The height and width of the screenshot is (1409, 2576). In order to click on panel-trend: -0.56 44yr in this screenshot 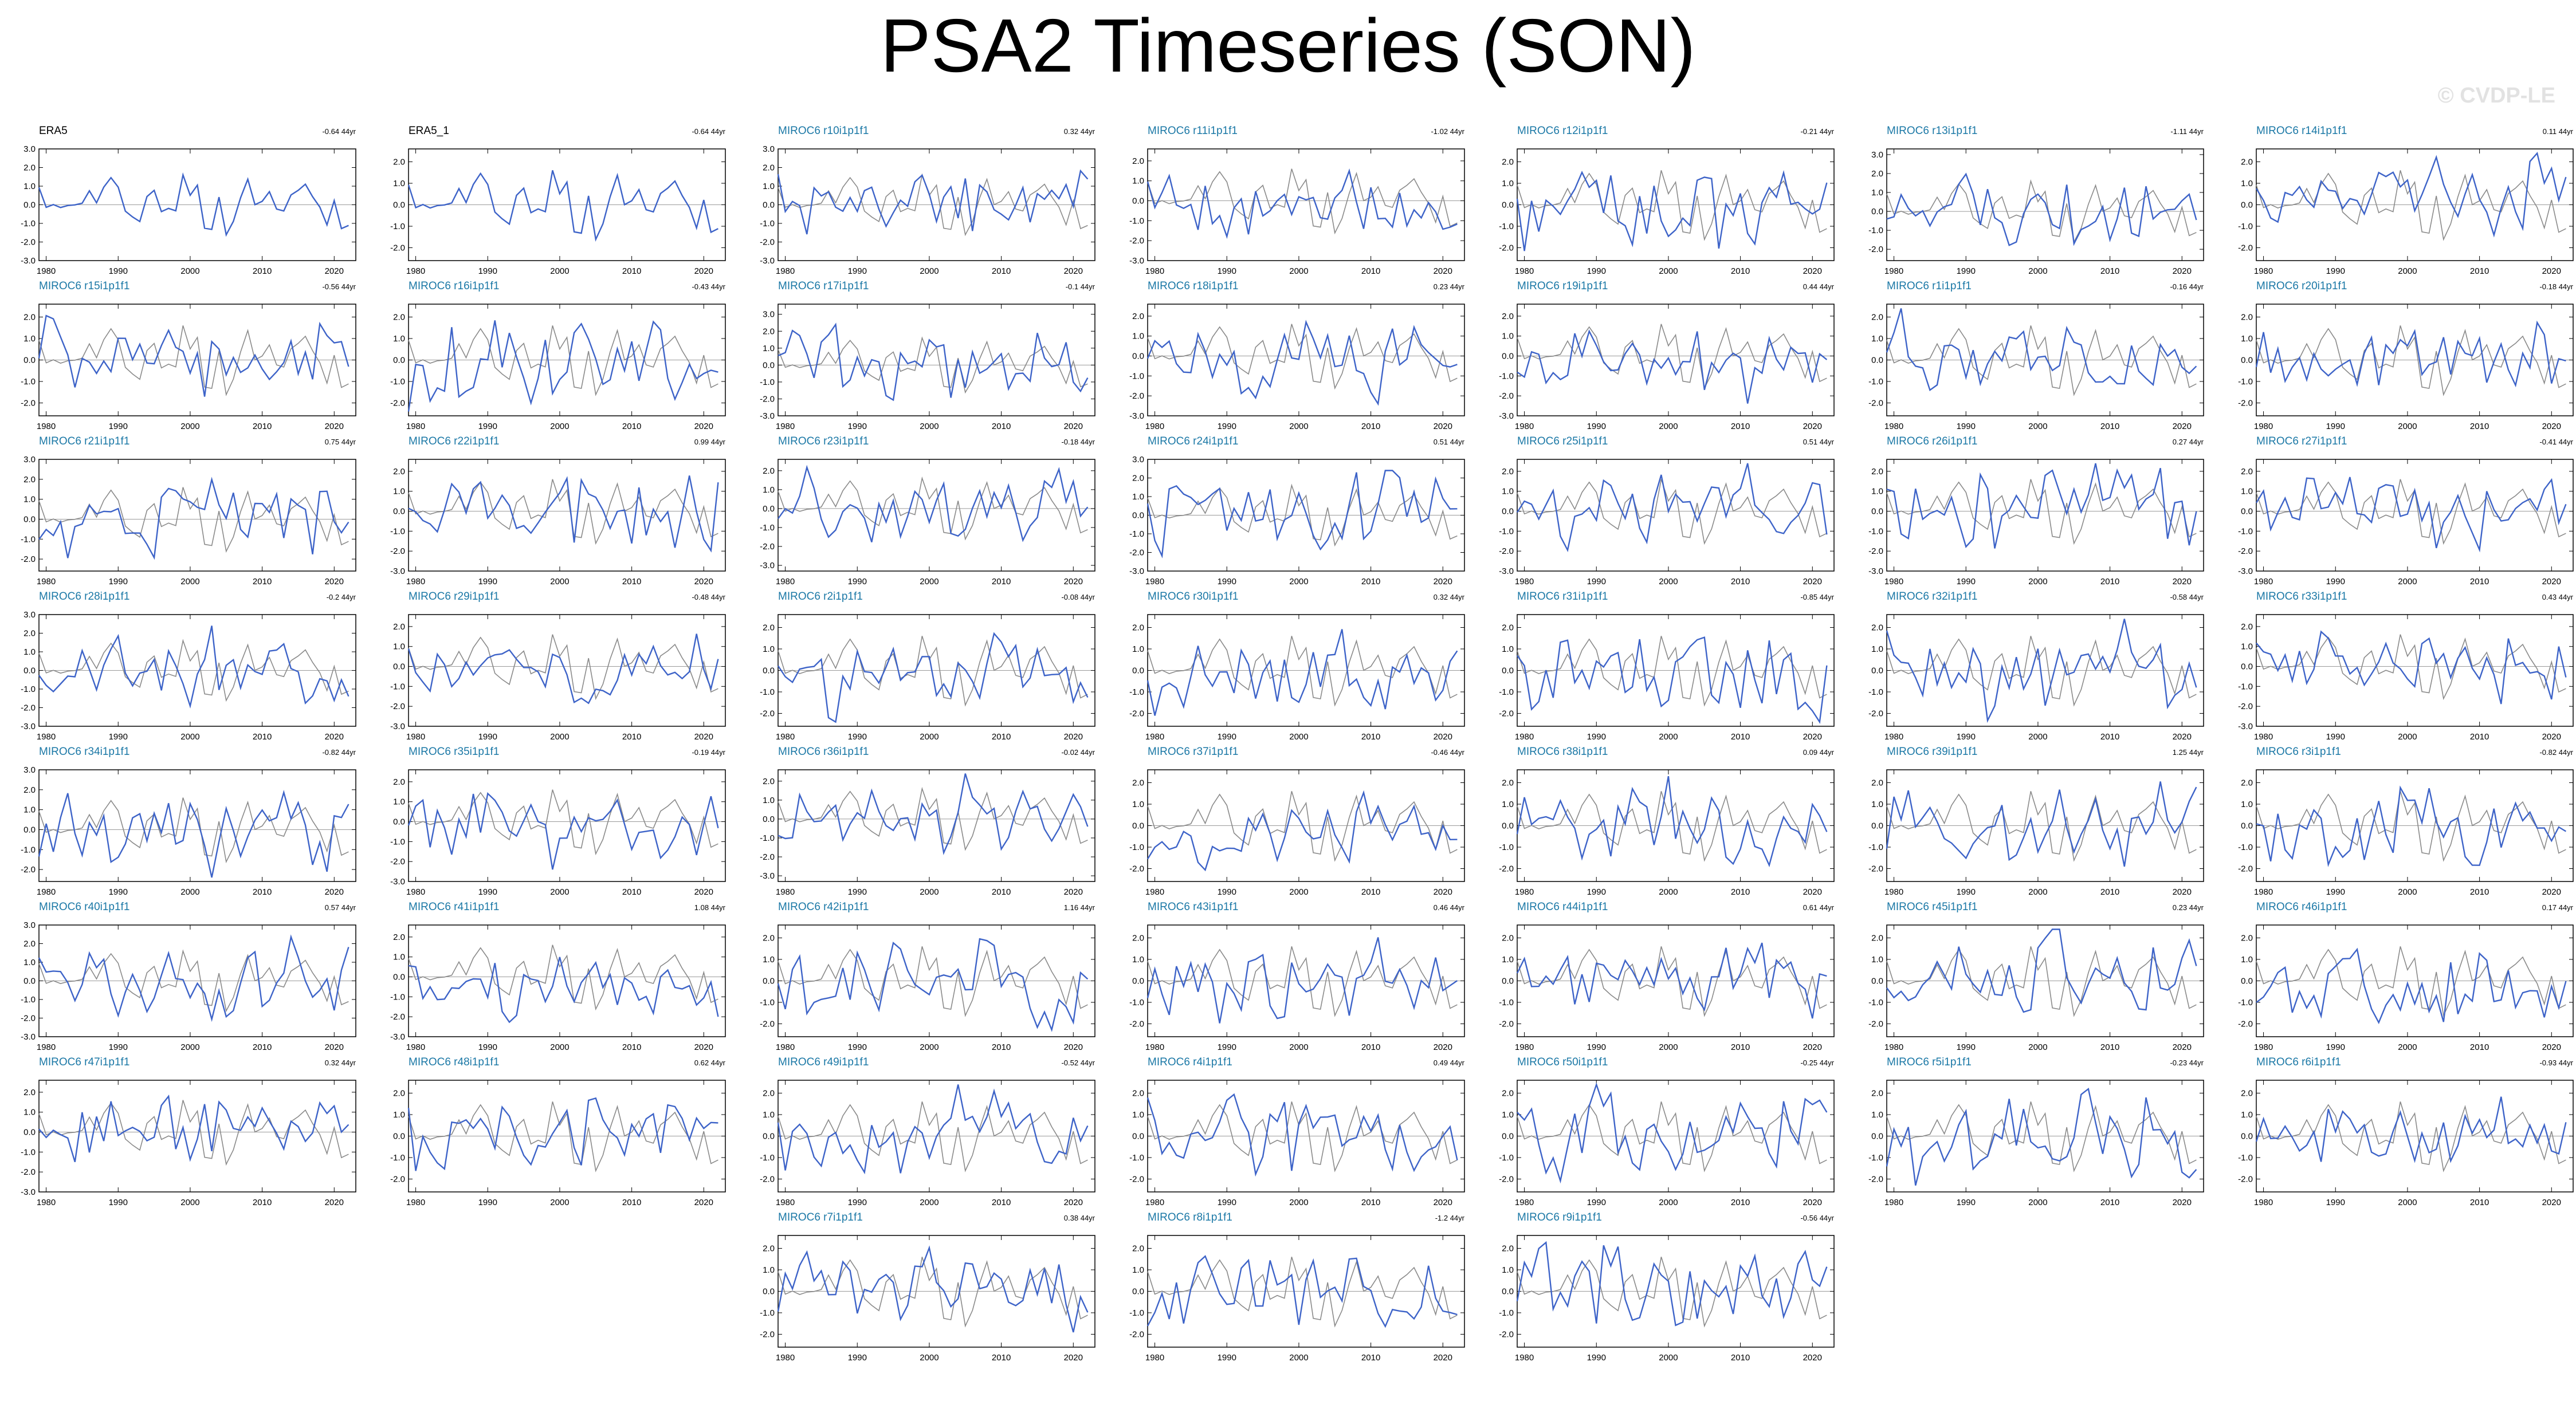, I will do `click(339, 286)`.